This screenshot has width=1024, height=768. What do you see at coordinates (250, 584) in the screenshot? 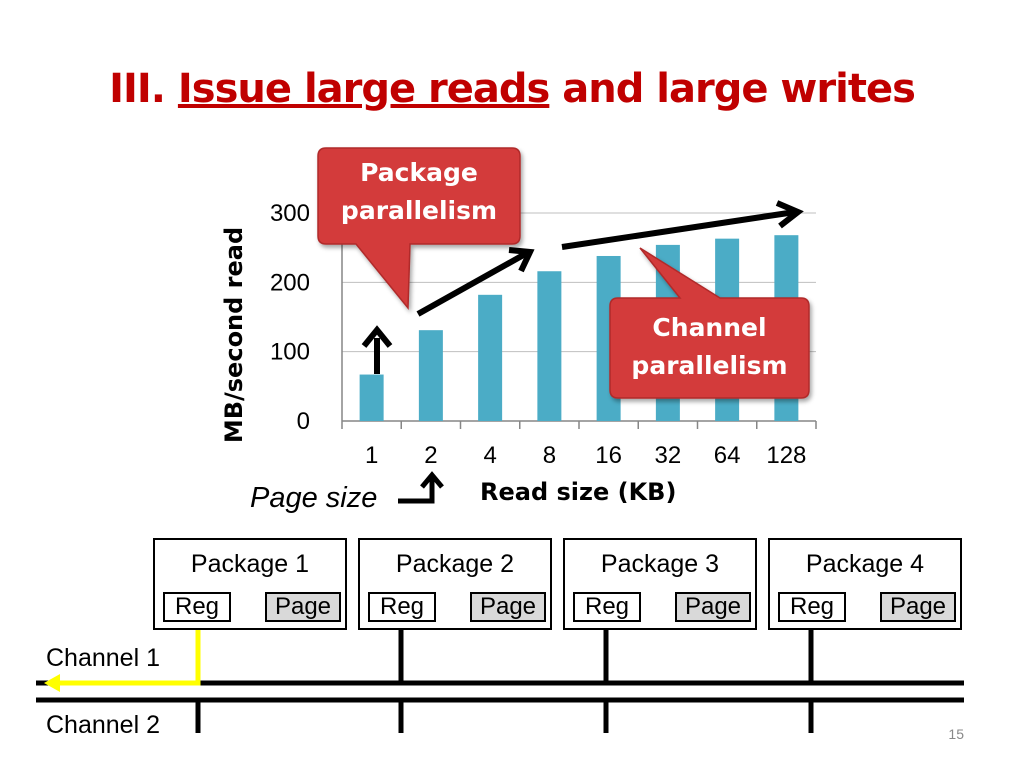
I see `package-1-box: Package 1 Reg Page` at bounding box center [250, 584].